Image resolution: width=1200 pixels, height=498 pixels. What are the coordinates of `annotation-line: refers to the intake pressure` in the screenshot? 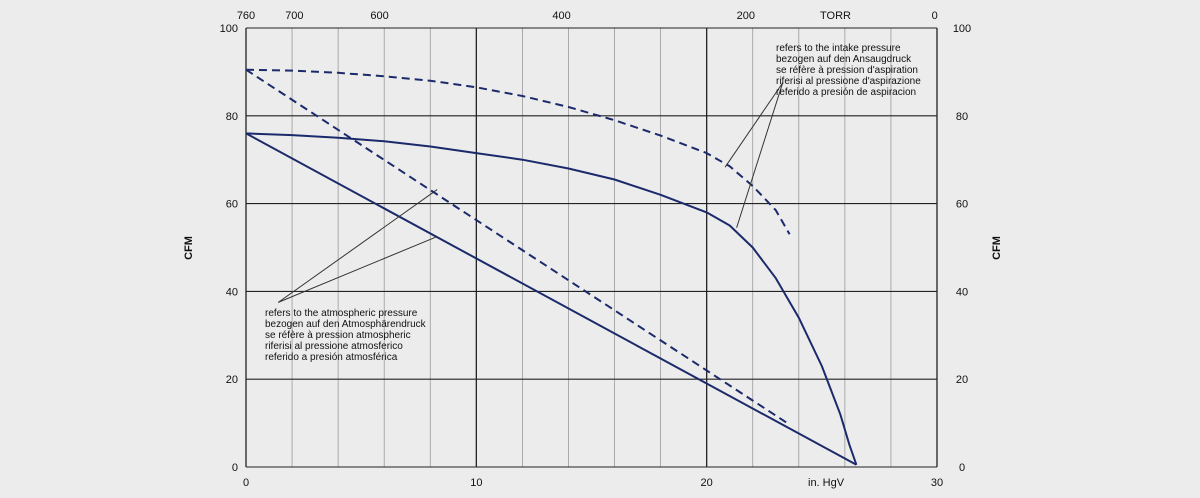 It's located at (838, 48).